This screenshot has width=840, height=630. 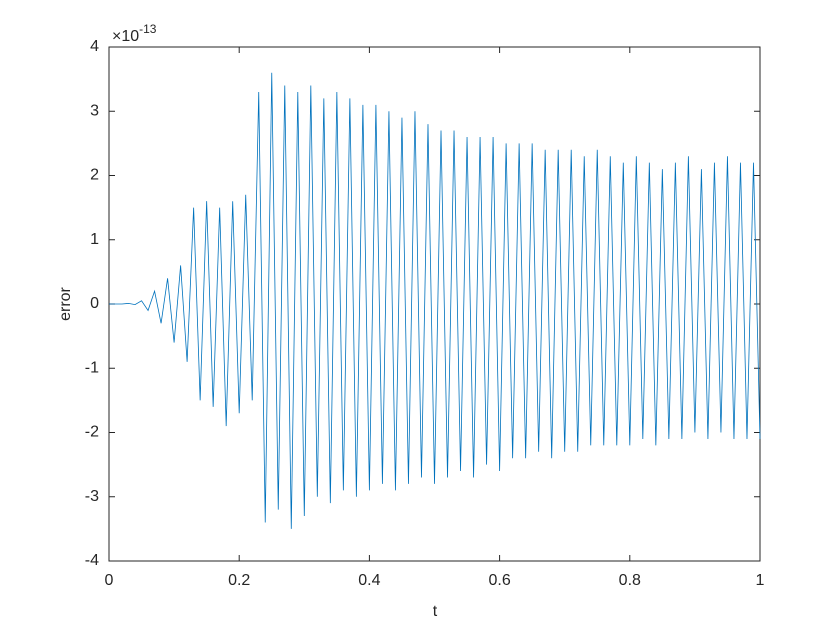 What do you see at coordinates (92, 367) in the screenshot?
I see `y-tick-label: -1` at bounding box center [92, 367].